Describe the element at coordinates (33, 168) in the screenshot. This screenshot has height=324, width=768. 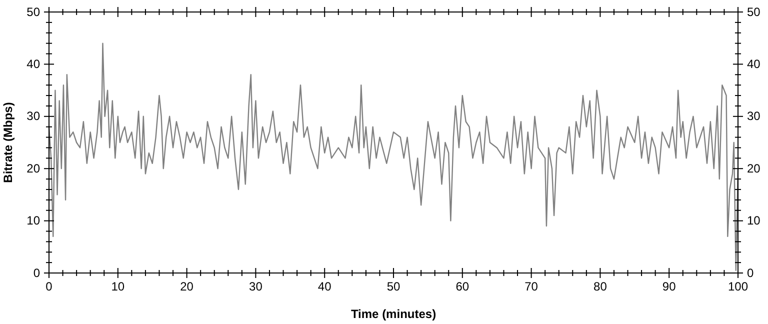
I see `y-tick-label: 20` at that location.